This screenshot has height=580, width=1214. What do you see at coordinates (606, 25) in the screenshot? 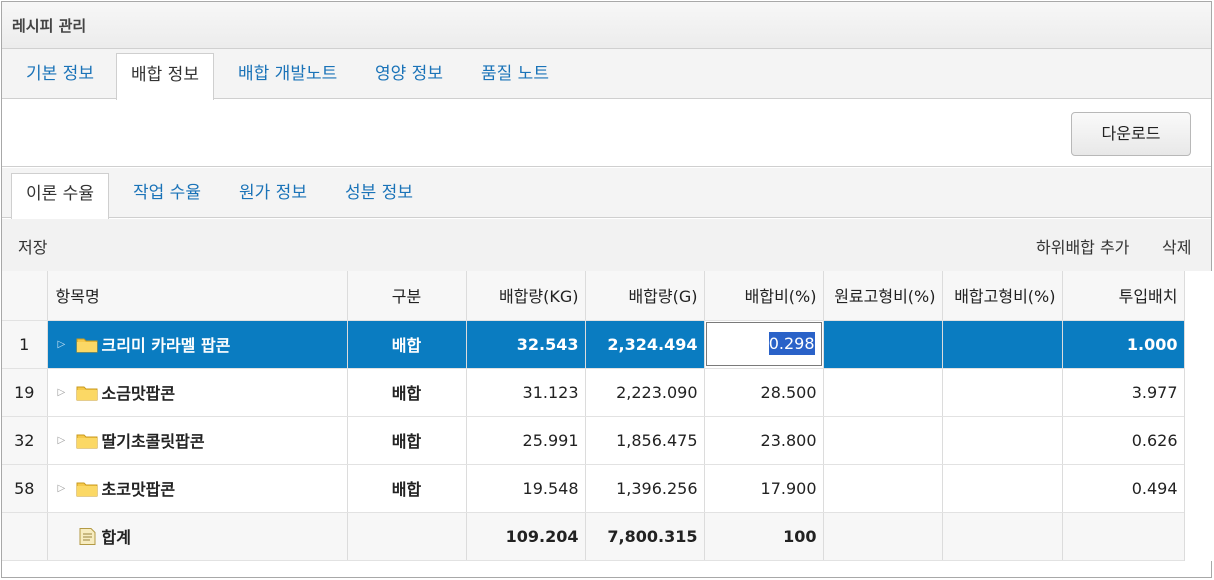
I see `title-bar: 레시피 관리` at bounding box center [606, 25].